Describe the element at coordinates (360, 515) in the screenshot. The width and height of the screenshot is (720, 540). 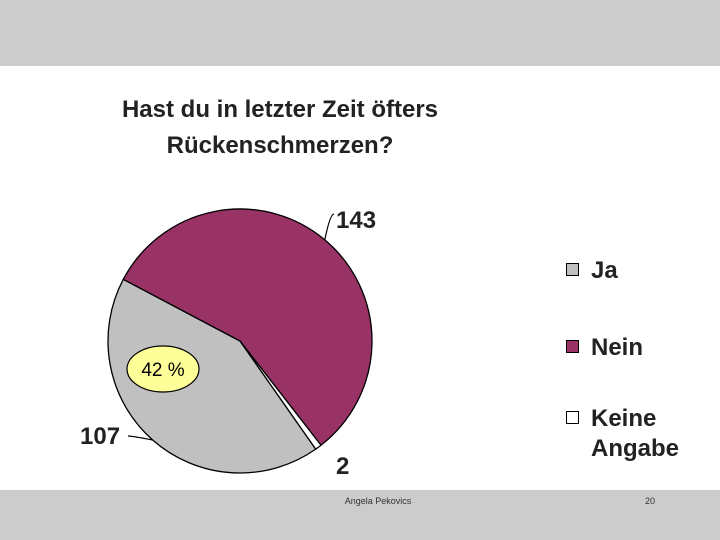
I see `bottom-band` at that location.